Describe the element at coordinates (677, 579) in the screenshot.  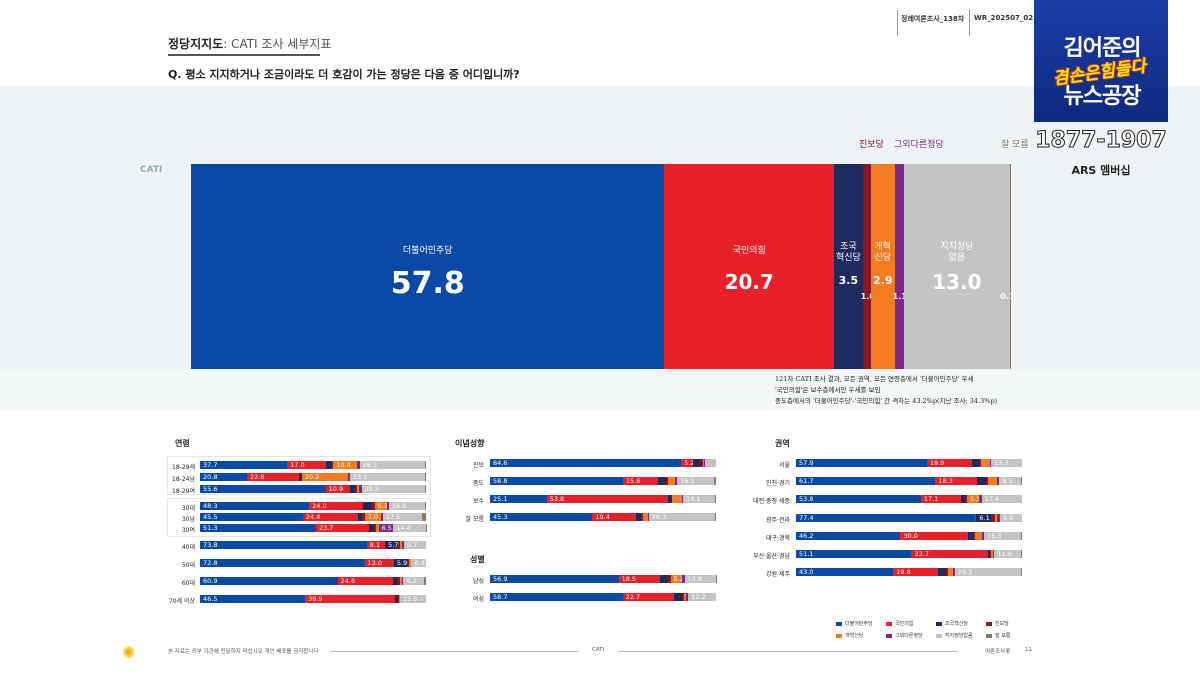
I see `row-bar-segment: 5.2` at that location.